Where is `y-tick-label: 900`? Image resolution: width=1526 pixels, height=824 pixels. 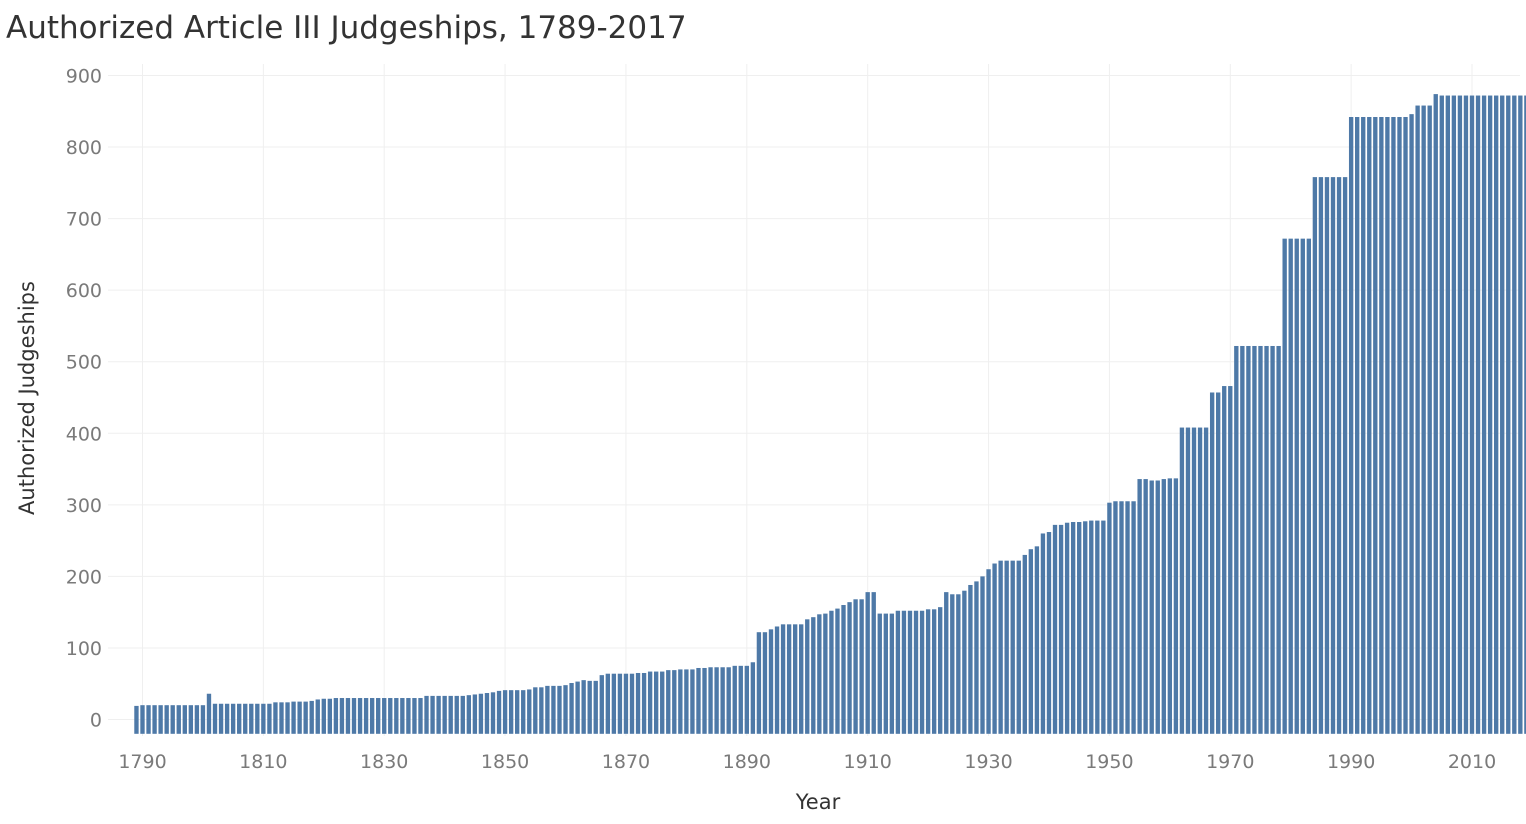 y-tick-label: 900 is located at coordinates (84, 77).